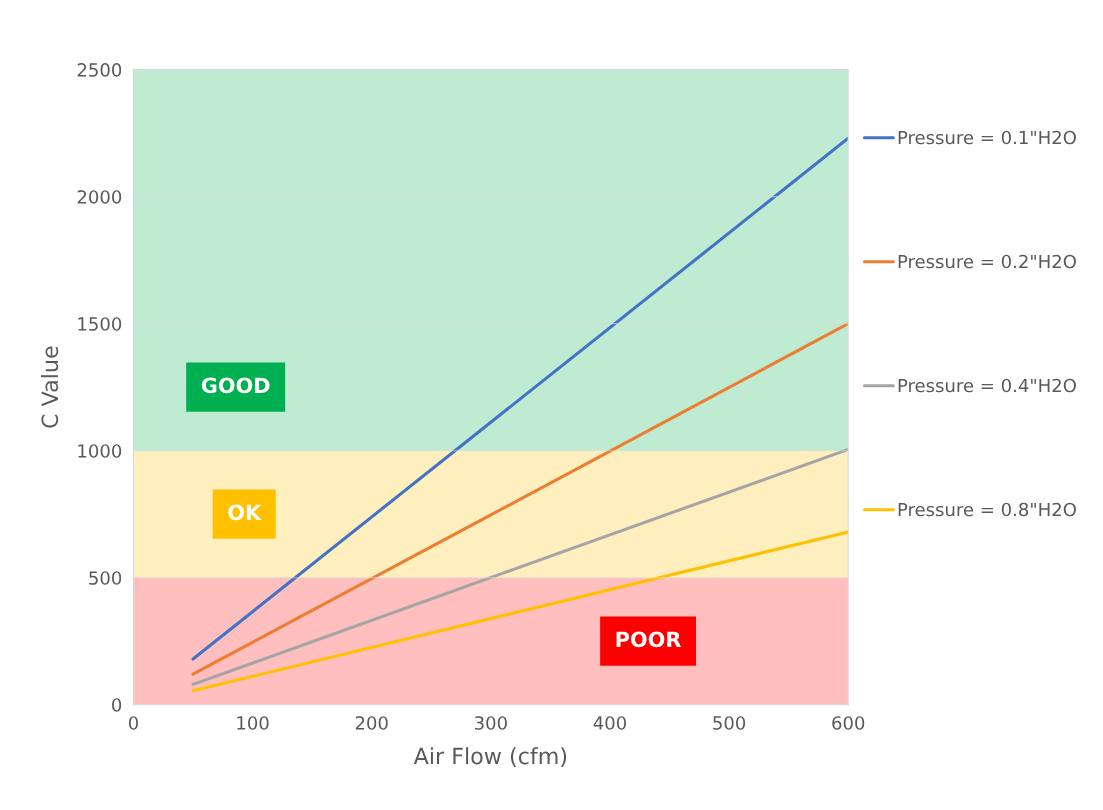 The height and width of the screenshot is (810, 1103). Describe the element at coordinates (100, 324) in the screenshot. I see `y-tick-label: 1500` at that location.